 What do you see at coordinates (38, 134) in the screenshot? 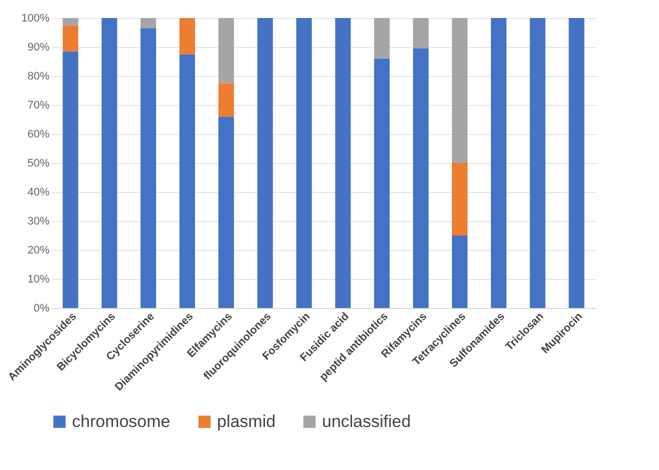
I see `y-tick-label: 60%` at bounding box center [38, 134].